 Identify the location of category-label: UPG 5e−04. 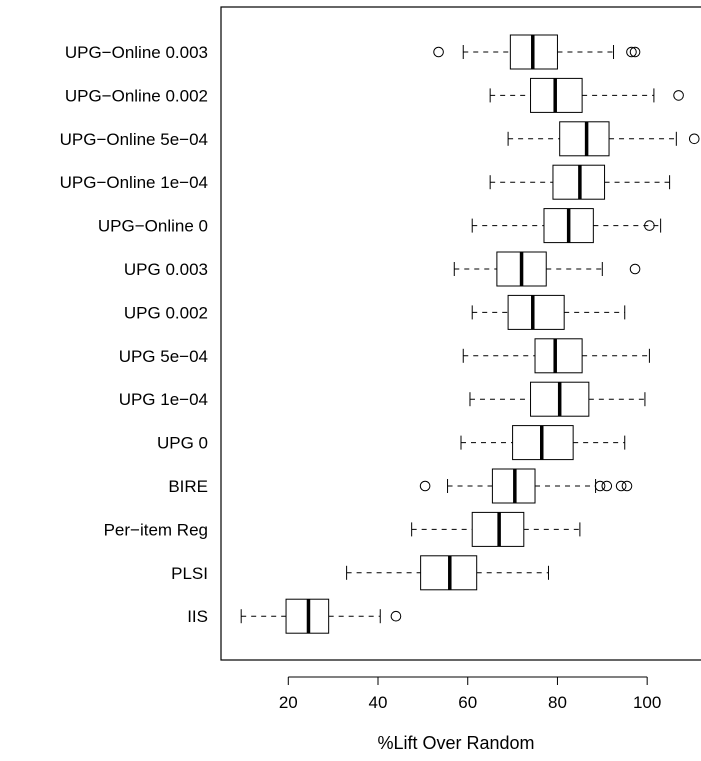
(163, 356).